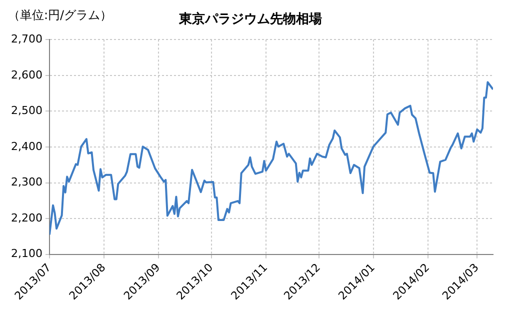 This screenshot has height=320, width=511. I want to click on y-tick-label: 2,600, so click(26, 75).